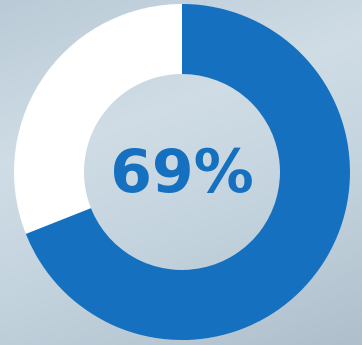  I want to click on center-label: 69%, so click(182, 172).